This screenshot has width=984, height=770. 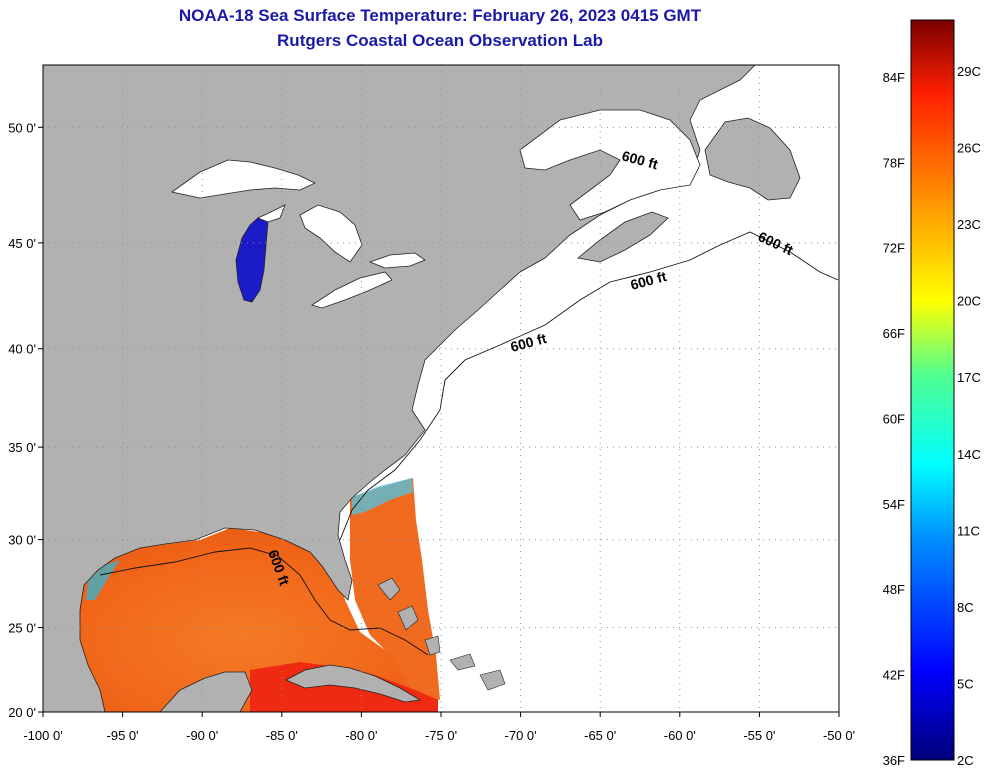 I want to click on lon-tick-label: -60 0', so click(x=680, y=735).